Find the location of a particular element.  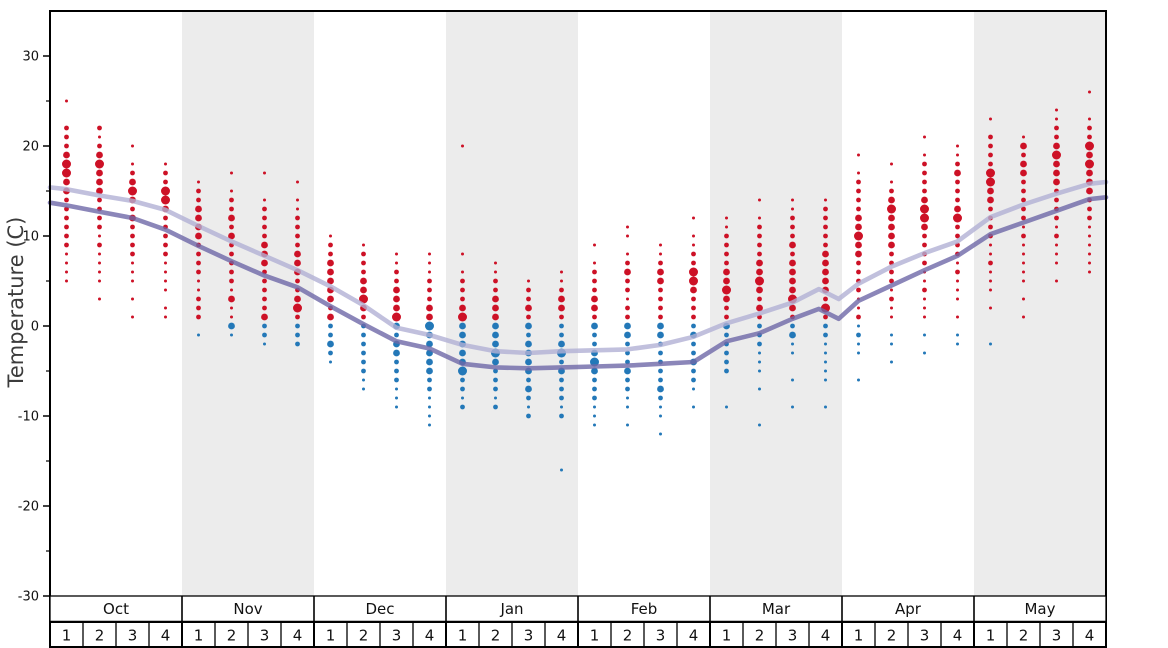

week-number-label: 3 is located at coordinates (133, 636).